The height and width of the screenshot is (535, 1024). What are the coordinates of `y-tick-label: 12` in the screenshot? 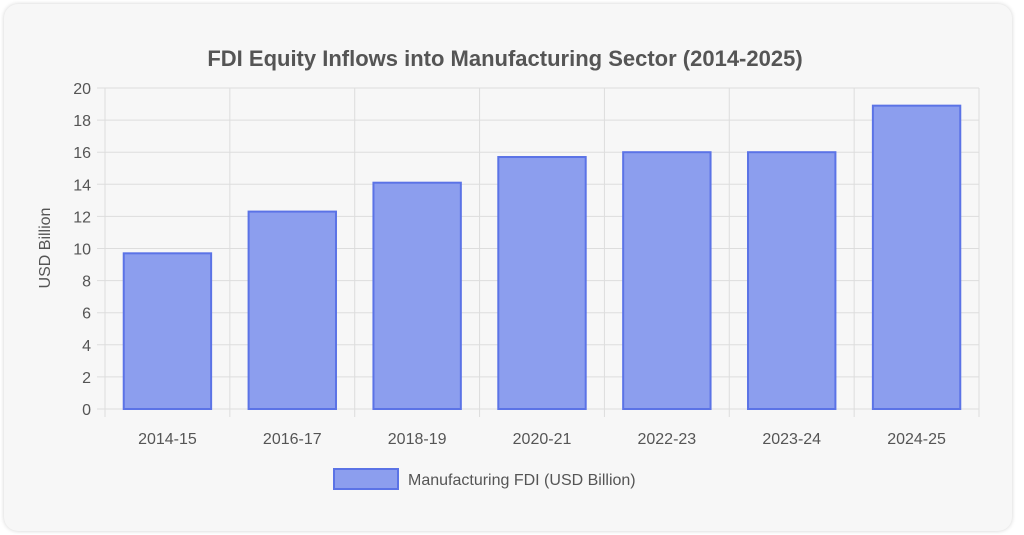 It's located at (82, 217).